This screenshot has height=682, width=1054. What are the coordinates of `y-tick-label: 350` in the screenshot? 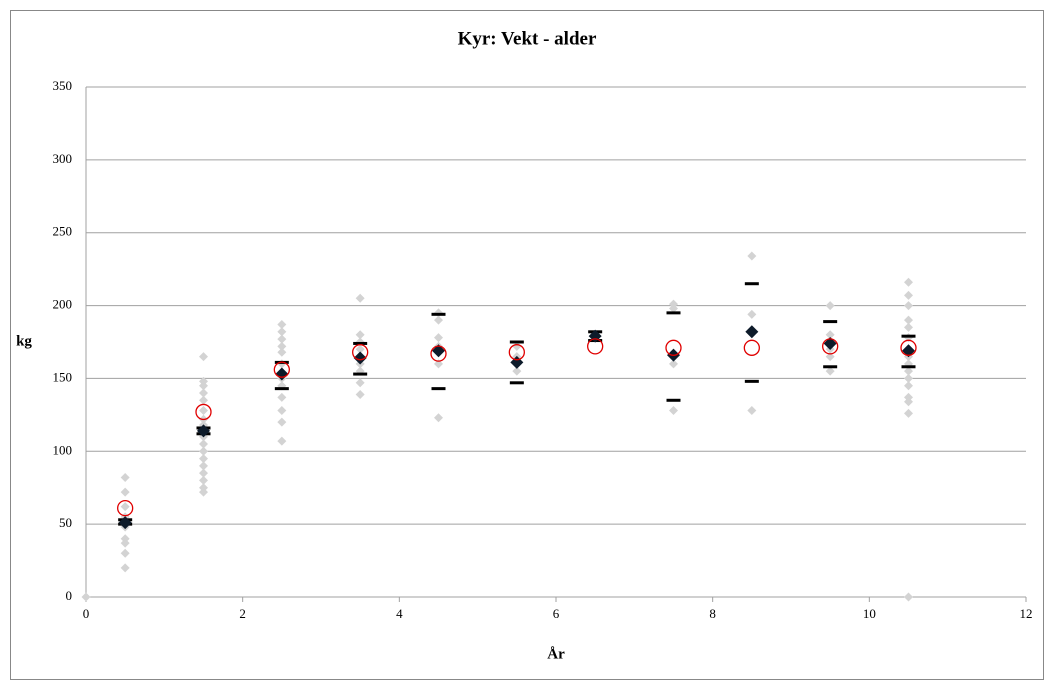 It's located at (63, 85).